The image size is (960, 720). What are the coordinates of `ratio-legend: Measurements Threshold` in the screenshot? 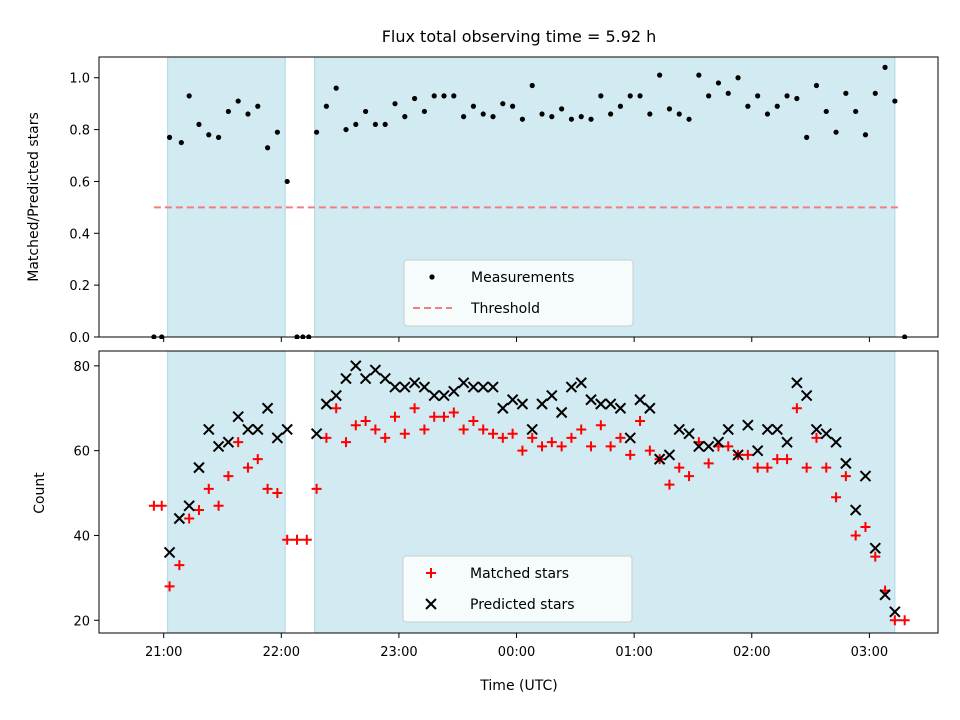 It's located at (518, 293).